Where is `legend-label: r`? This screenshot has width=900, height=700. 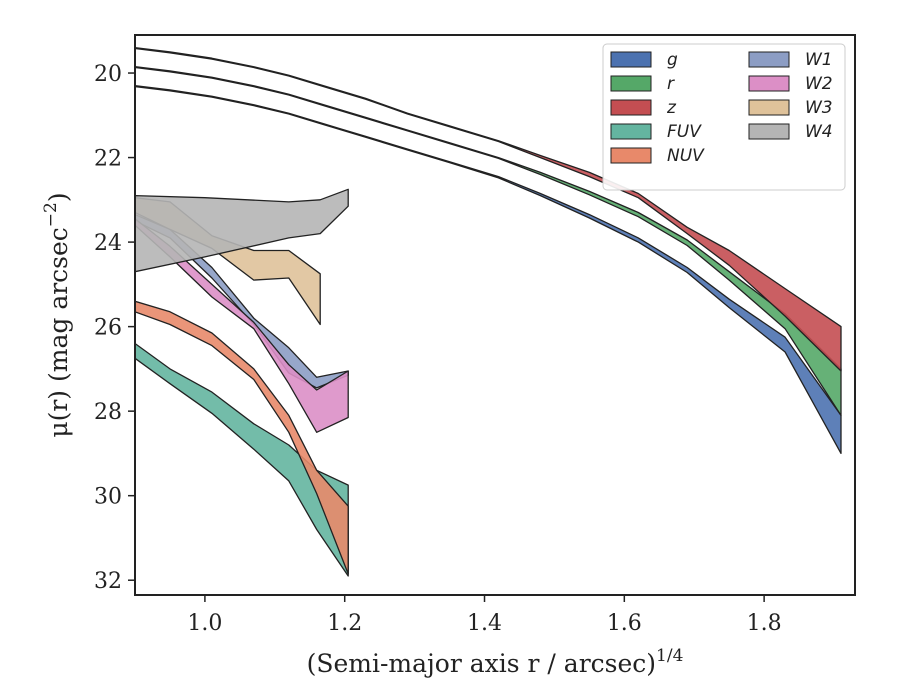 legend-label: r is located at coordinates (671, 84).